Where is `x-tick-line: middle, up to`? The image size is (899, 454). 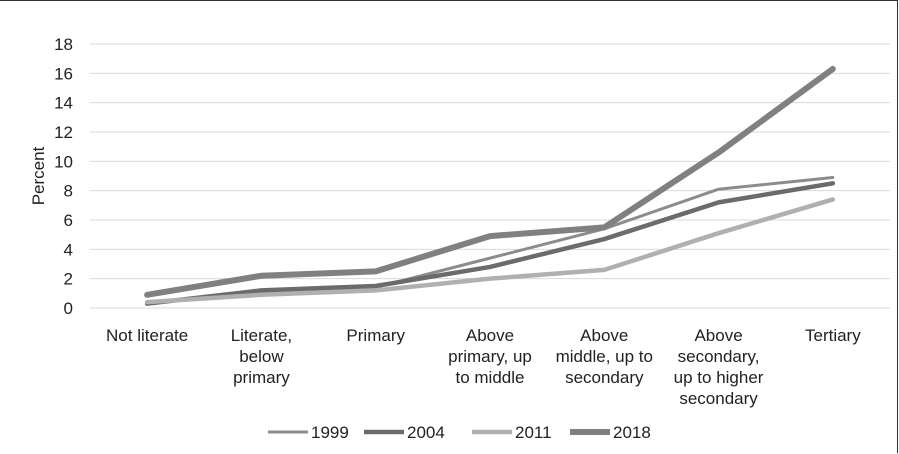 x-tick-line: middle, up to is located at coordinates (604, 356).